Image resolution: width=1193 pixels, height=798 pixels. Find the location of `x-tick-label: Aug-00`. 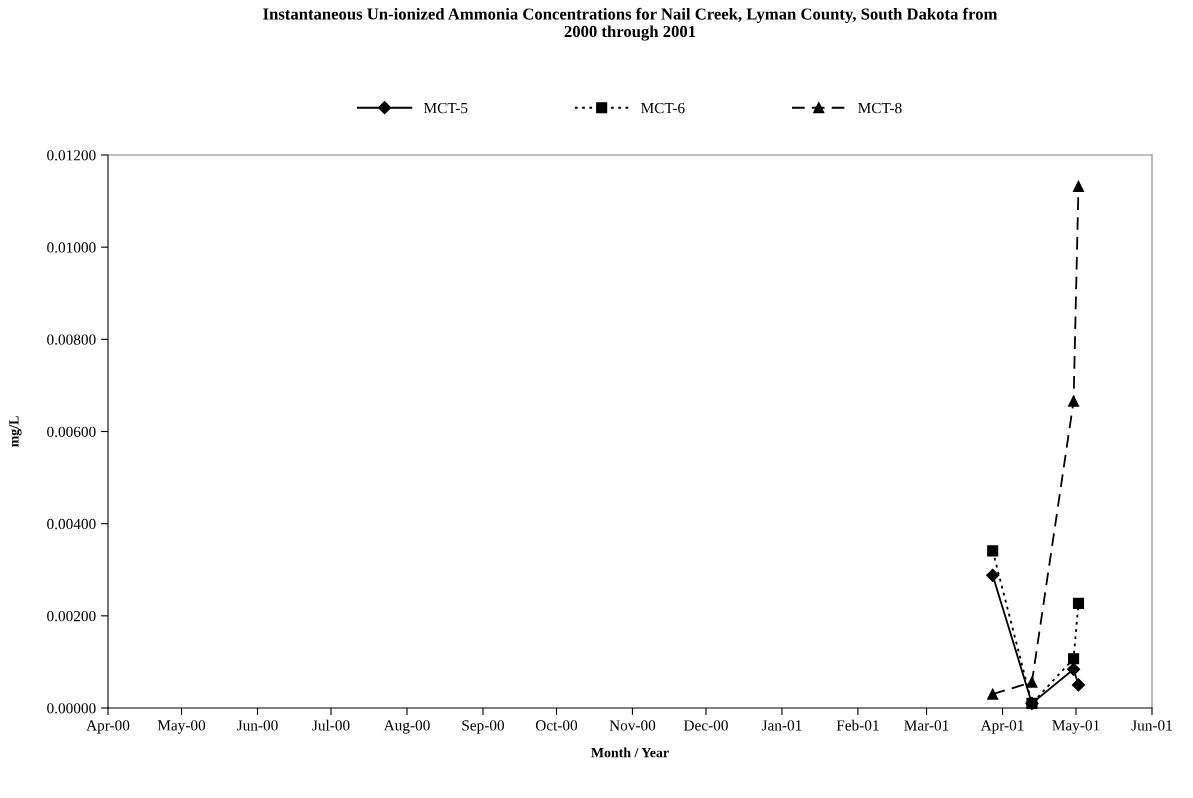

x-tick-label: Aug-00 is located at coordinates (406, 727).